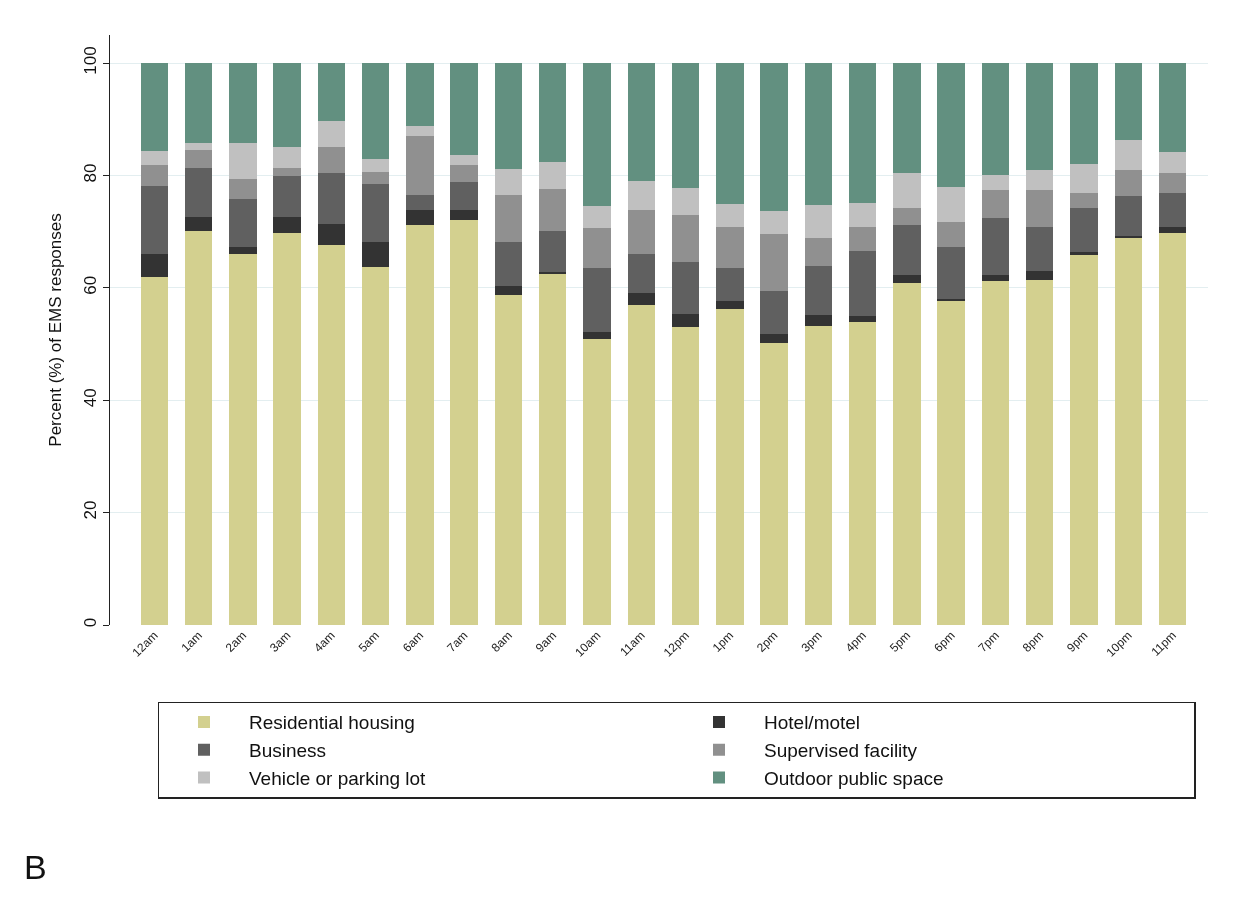  Describe the element at coordinates (854, 778) in the screenshot. I see `legend-label: Outdoor public space` at that location.